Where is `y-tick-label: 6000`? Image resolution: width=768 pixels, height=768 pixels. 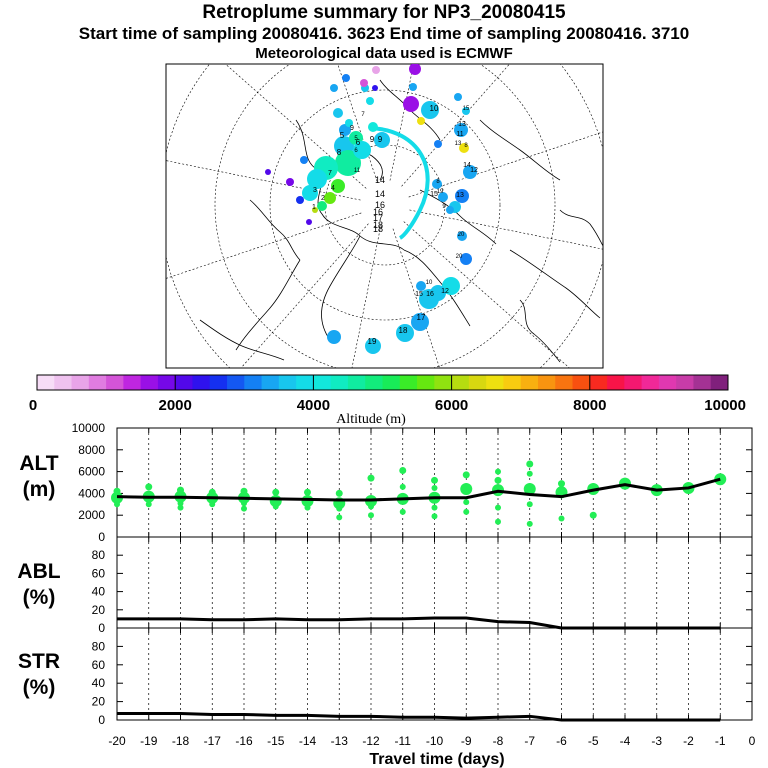
y-tick-label: 6000 is located at coordinates (91, 472).